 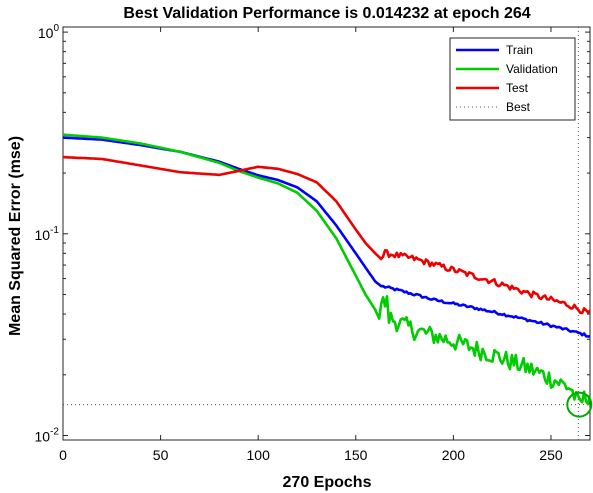 What do you see at coordinates (532, 69) in the screenshot?
I see `legend-label-validation: Validation` at bounding box center [532, 69].